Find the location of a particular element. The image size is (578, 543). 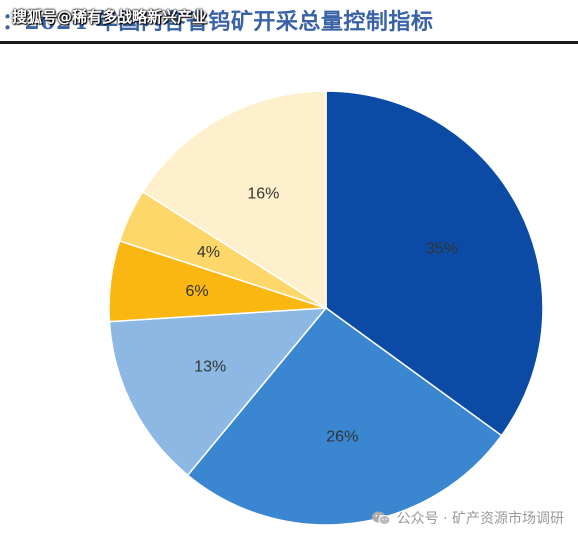

footer-watermark: 公众号 · 矿产资源市场调研 is located at coordinates (467, 518).